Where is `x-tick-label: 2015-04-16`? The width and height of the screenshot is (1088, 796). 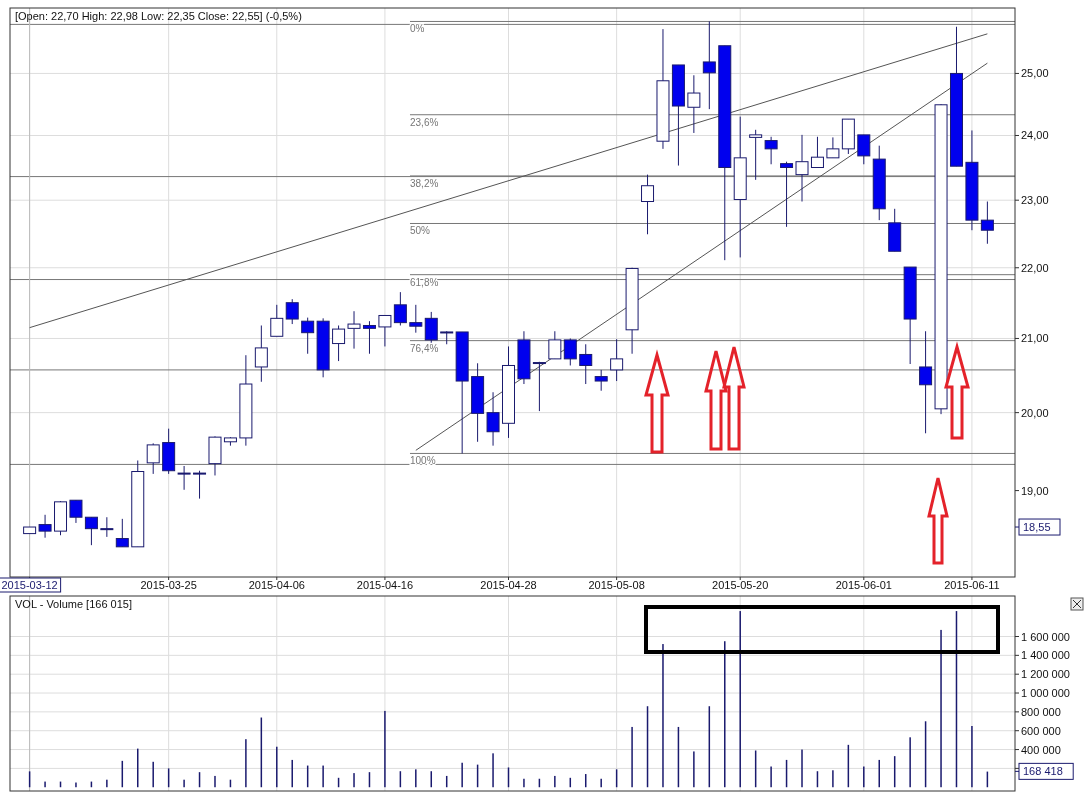 x-tick-label: 2015-04-16 is located at coordinates (385, 585).